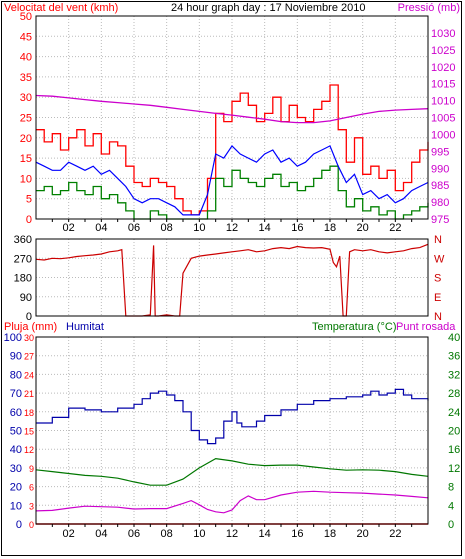  I want to click on chart-title: 24 hour graph day : 17 Noviembre 2010, so click(268, 8).